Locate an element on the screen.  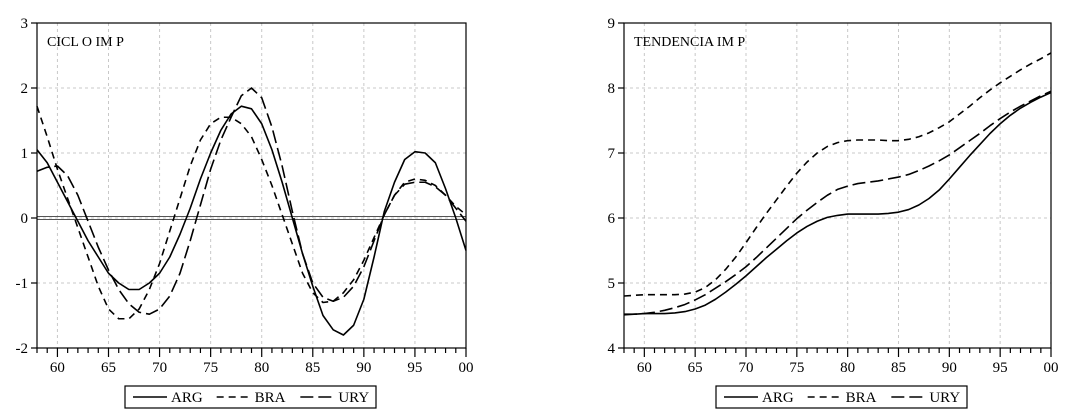
chart-0-x-tick-label: 80 is located at coordinates (261, 368).